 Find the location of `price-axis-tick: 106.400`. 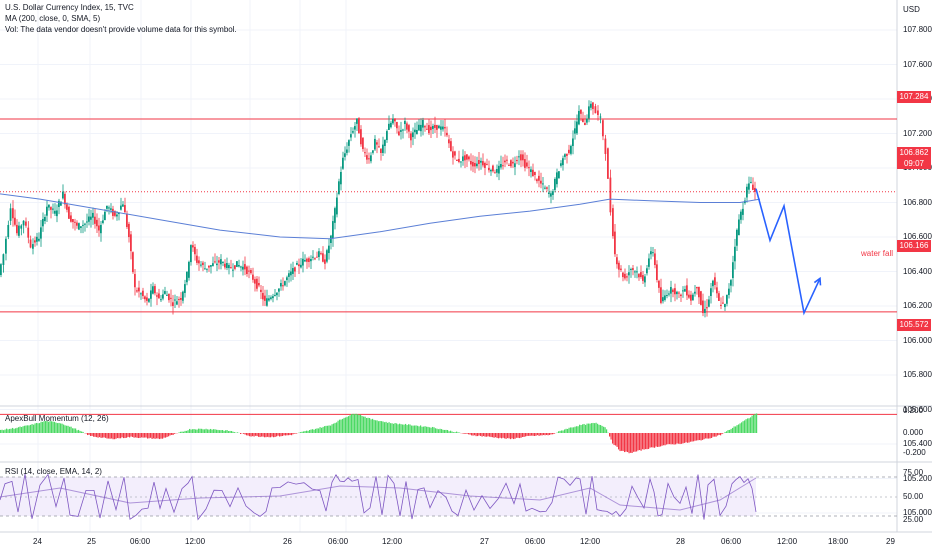

price-axis-tick: 106.400 is located at coordinates (917, 271).